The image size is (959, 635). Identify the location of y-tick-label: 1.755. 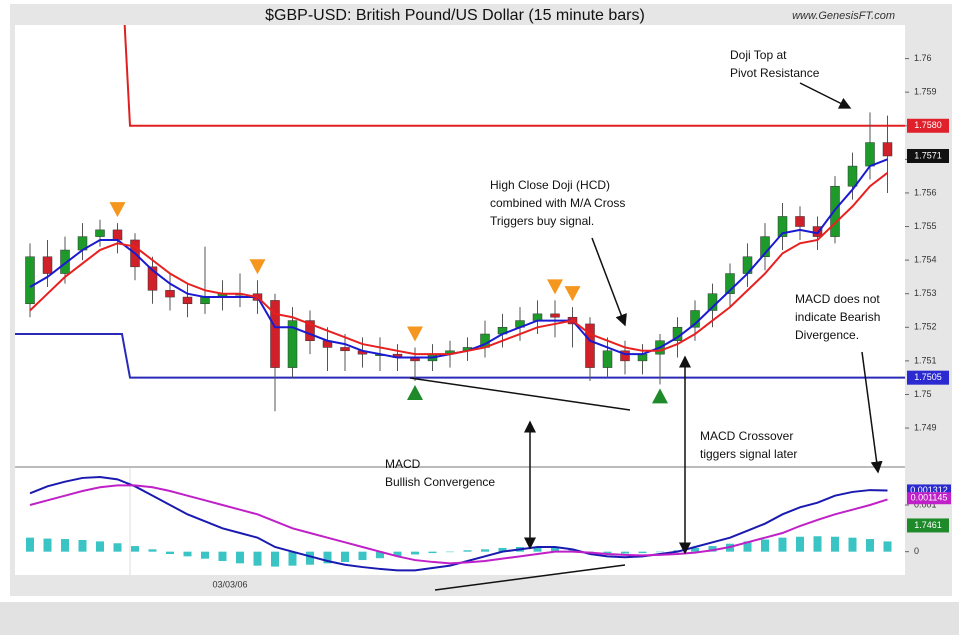
(925, 226).